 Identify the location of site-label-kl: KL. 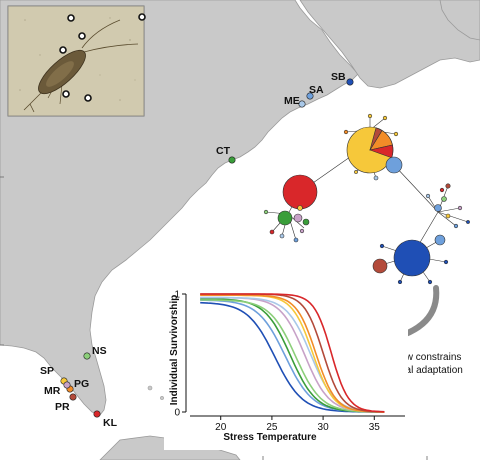
(110, 423).